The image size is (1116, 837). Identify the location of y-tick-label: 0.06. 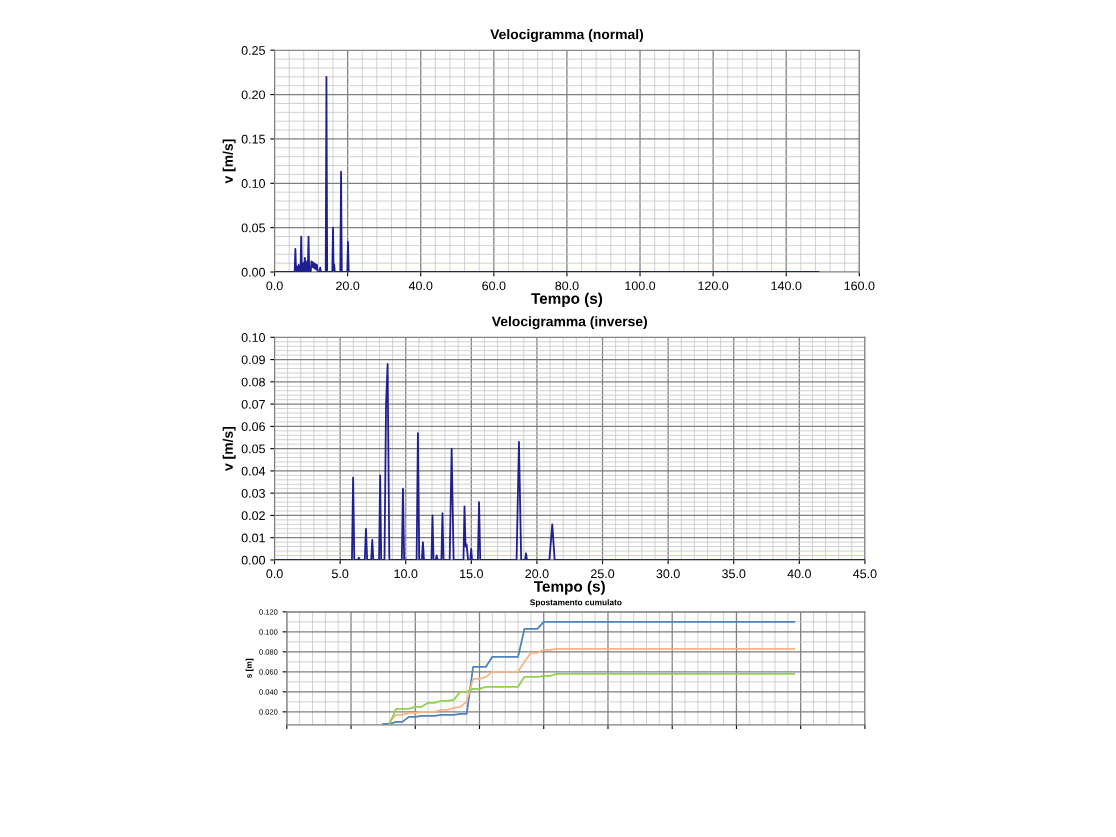
(253, 427).